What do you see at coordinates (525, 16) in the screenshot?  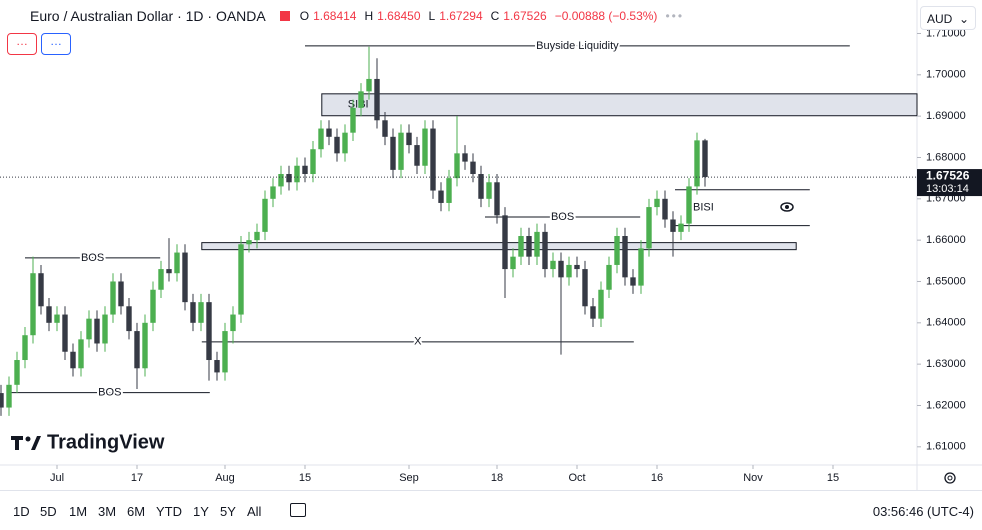 I see `ohlc-value: 1.67526` at bounding box center [525, 16].